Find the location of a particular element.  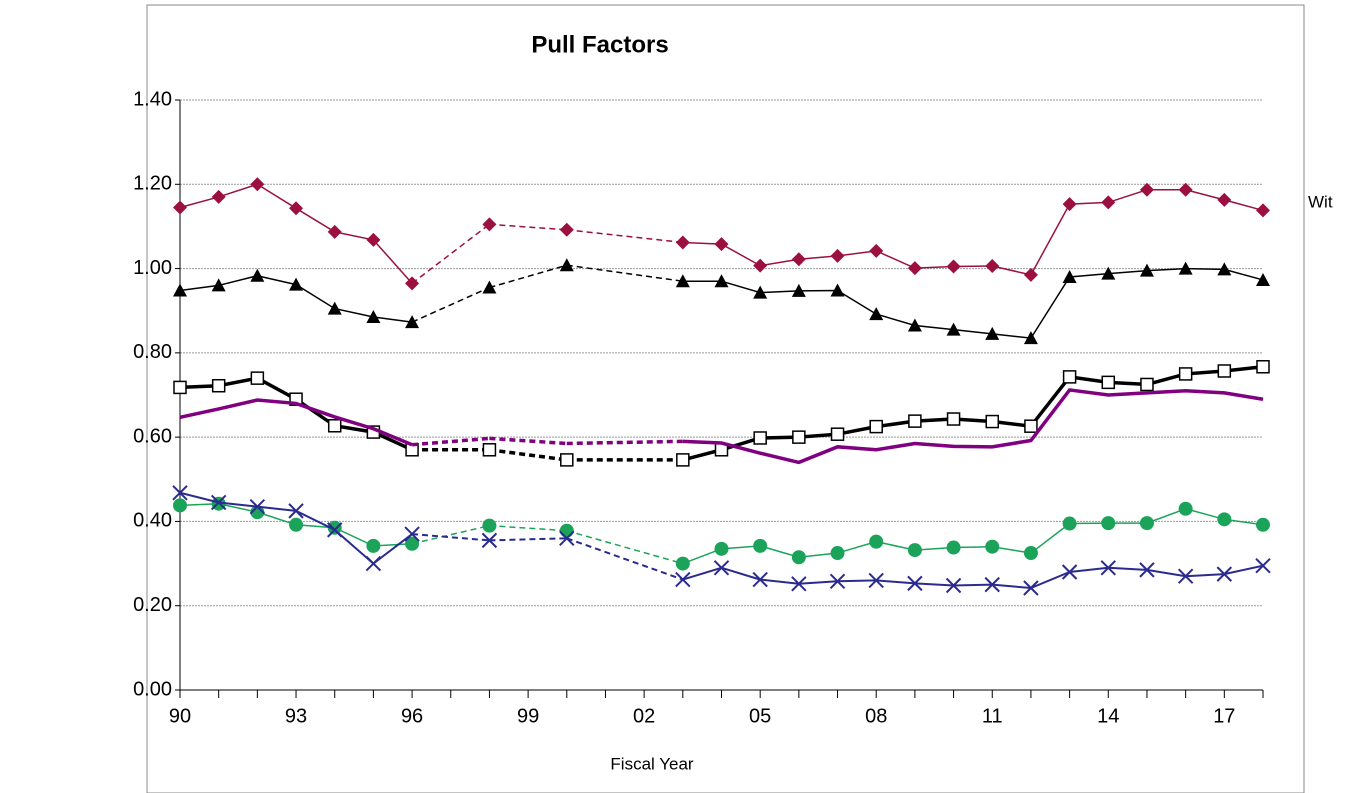

x-tick-label: 93 is located at coordinates (296, 716).